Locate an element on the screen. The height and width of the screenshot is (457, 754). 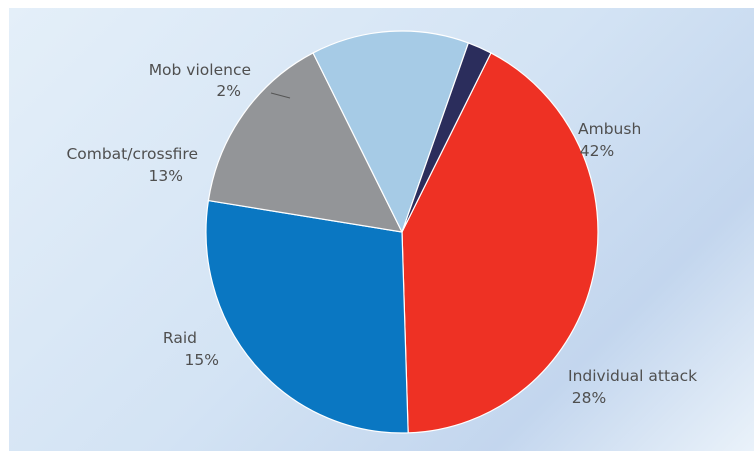
label-individual-attack-value: 28% is located at coordinates (589, 398).